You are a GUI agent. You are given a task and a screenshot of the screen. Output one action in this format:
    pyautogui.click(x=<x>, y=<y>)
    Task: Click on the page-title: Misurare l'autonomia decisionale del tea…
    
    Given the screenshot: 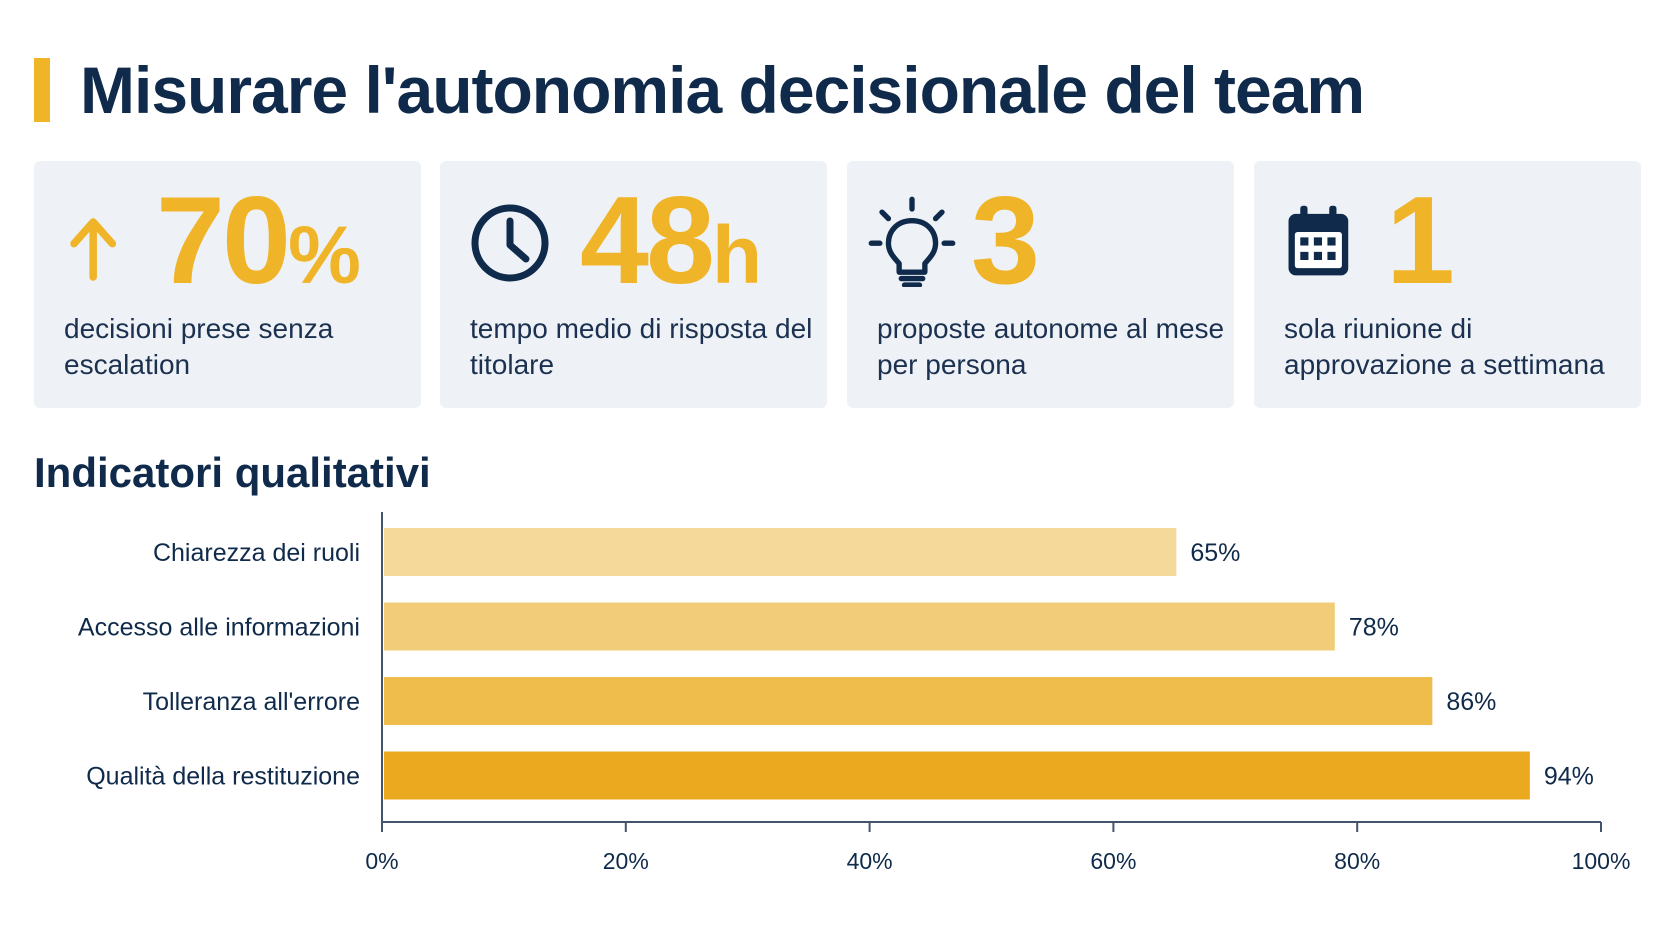 What is the action you would take?
    pyautogui.click(x=722, y=90)
    